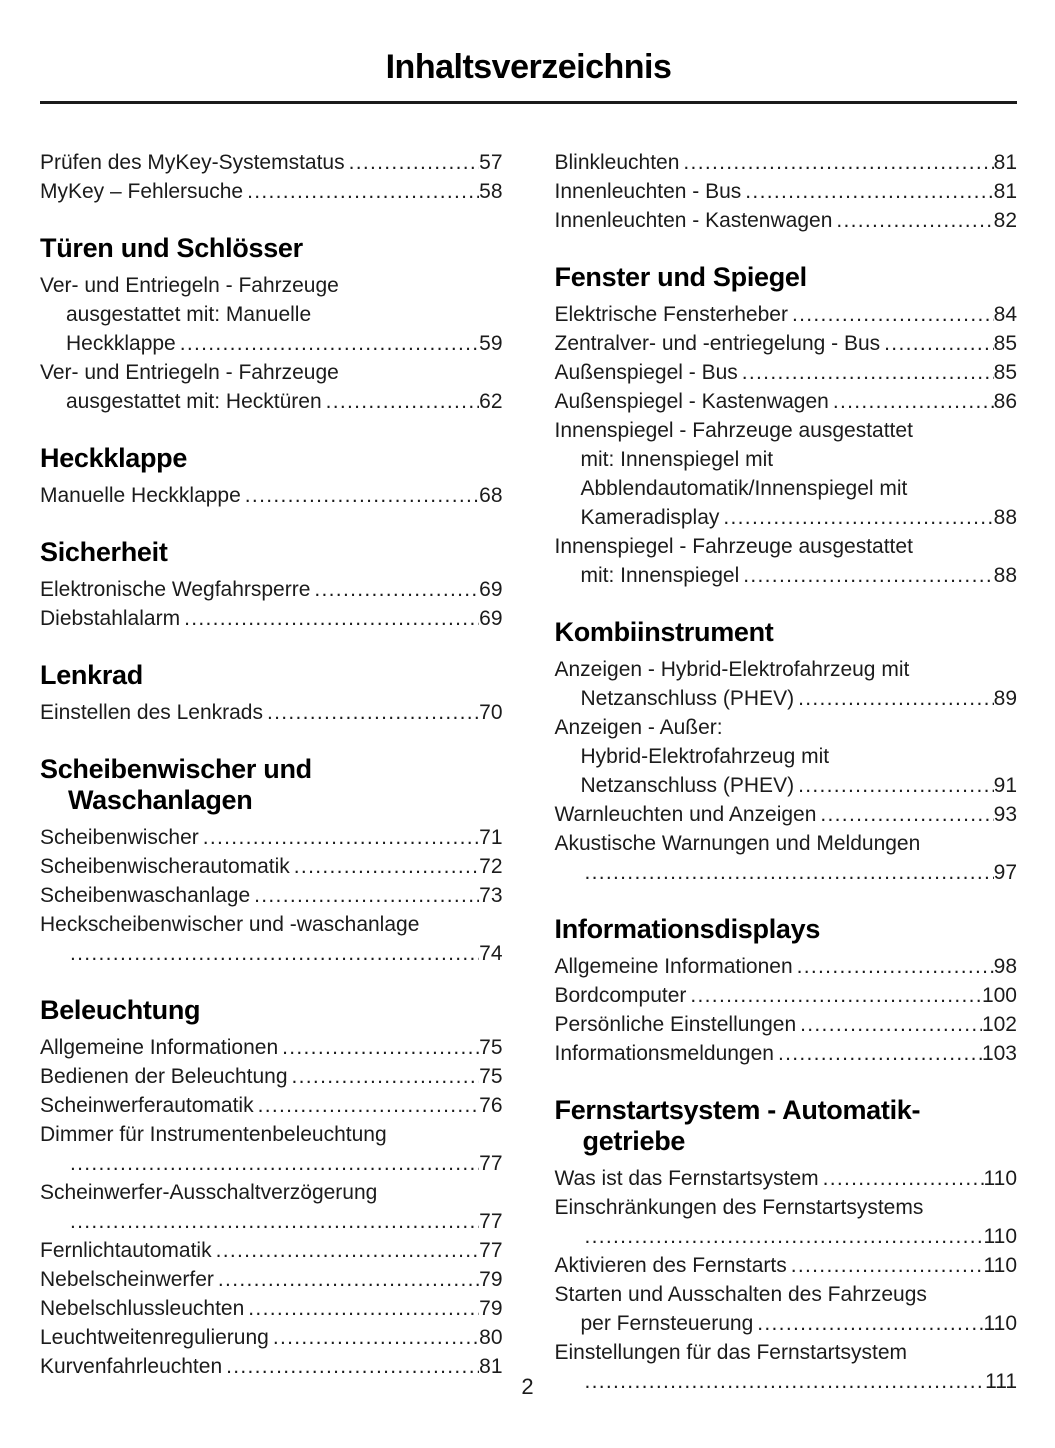 The height and width of the screenshot is (1448, 1055). What do you see at coordinates (1005, 401) in the screenshot?
I see `page-ref: 86` at bounding box center [1005, 401].